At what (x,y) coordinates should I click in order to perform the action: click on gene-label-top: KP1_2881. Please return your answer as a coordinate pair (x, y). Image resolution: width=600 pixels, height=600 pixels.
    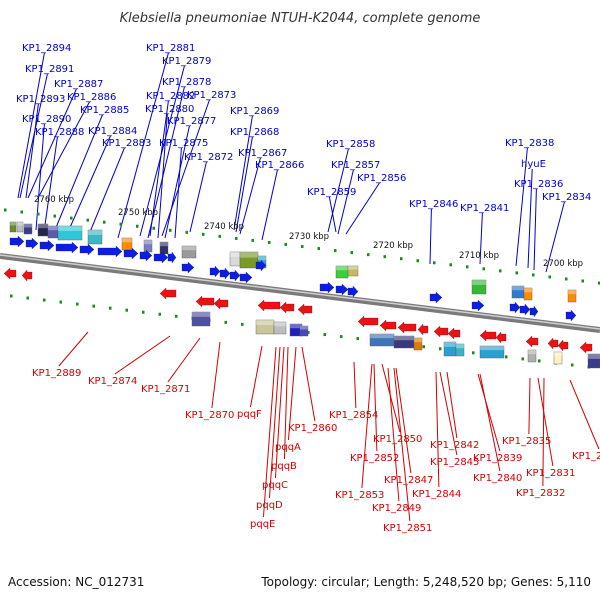
    Looking at the image, I should click on (170, 48).